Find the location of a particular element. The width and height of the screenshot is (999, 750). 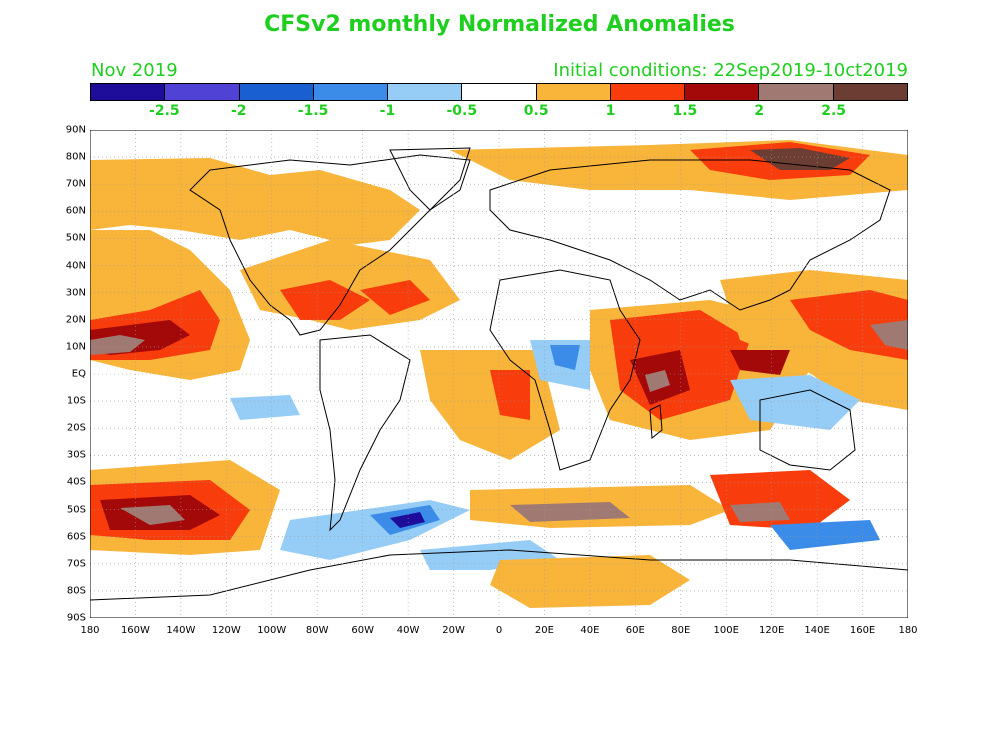

colorbar-label: 2 is located at coordinates (759, 111).